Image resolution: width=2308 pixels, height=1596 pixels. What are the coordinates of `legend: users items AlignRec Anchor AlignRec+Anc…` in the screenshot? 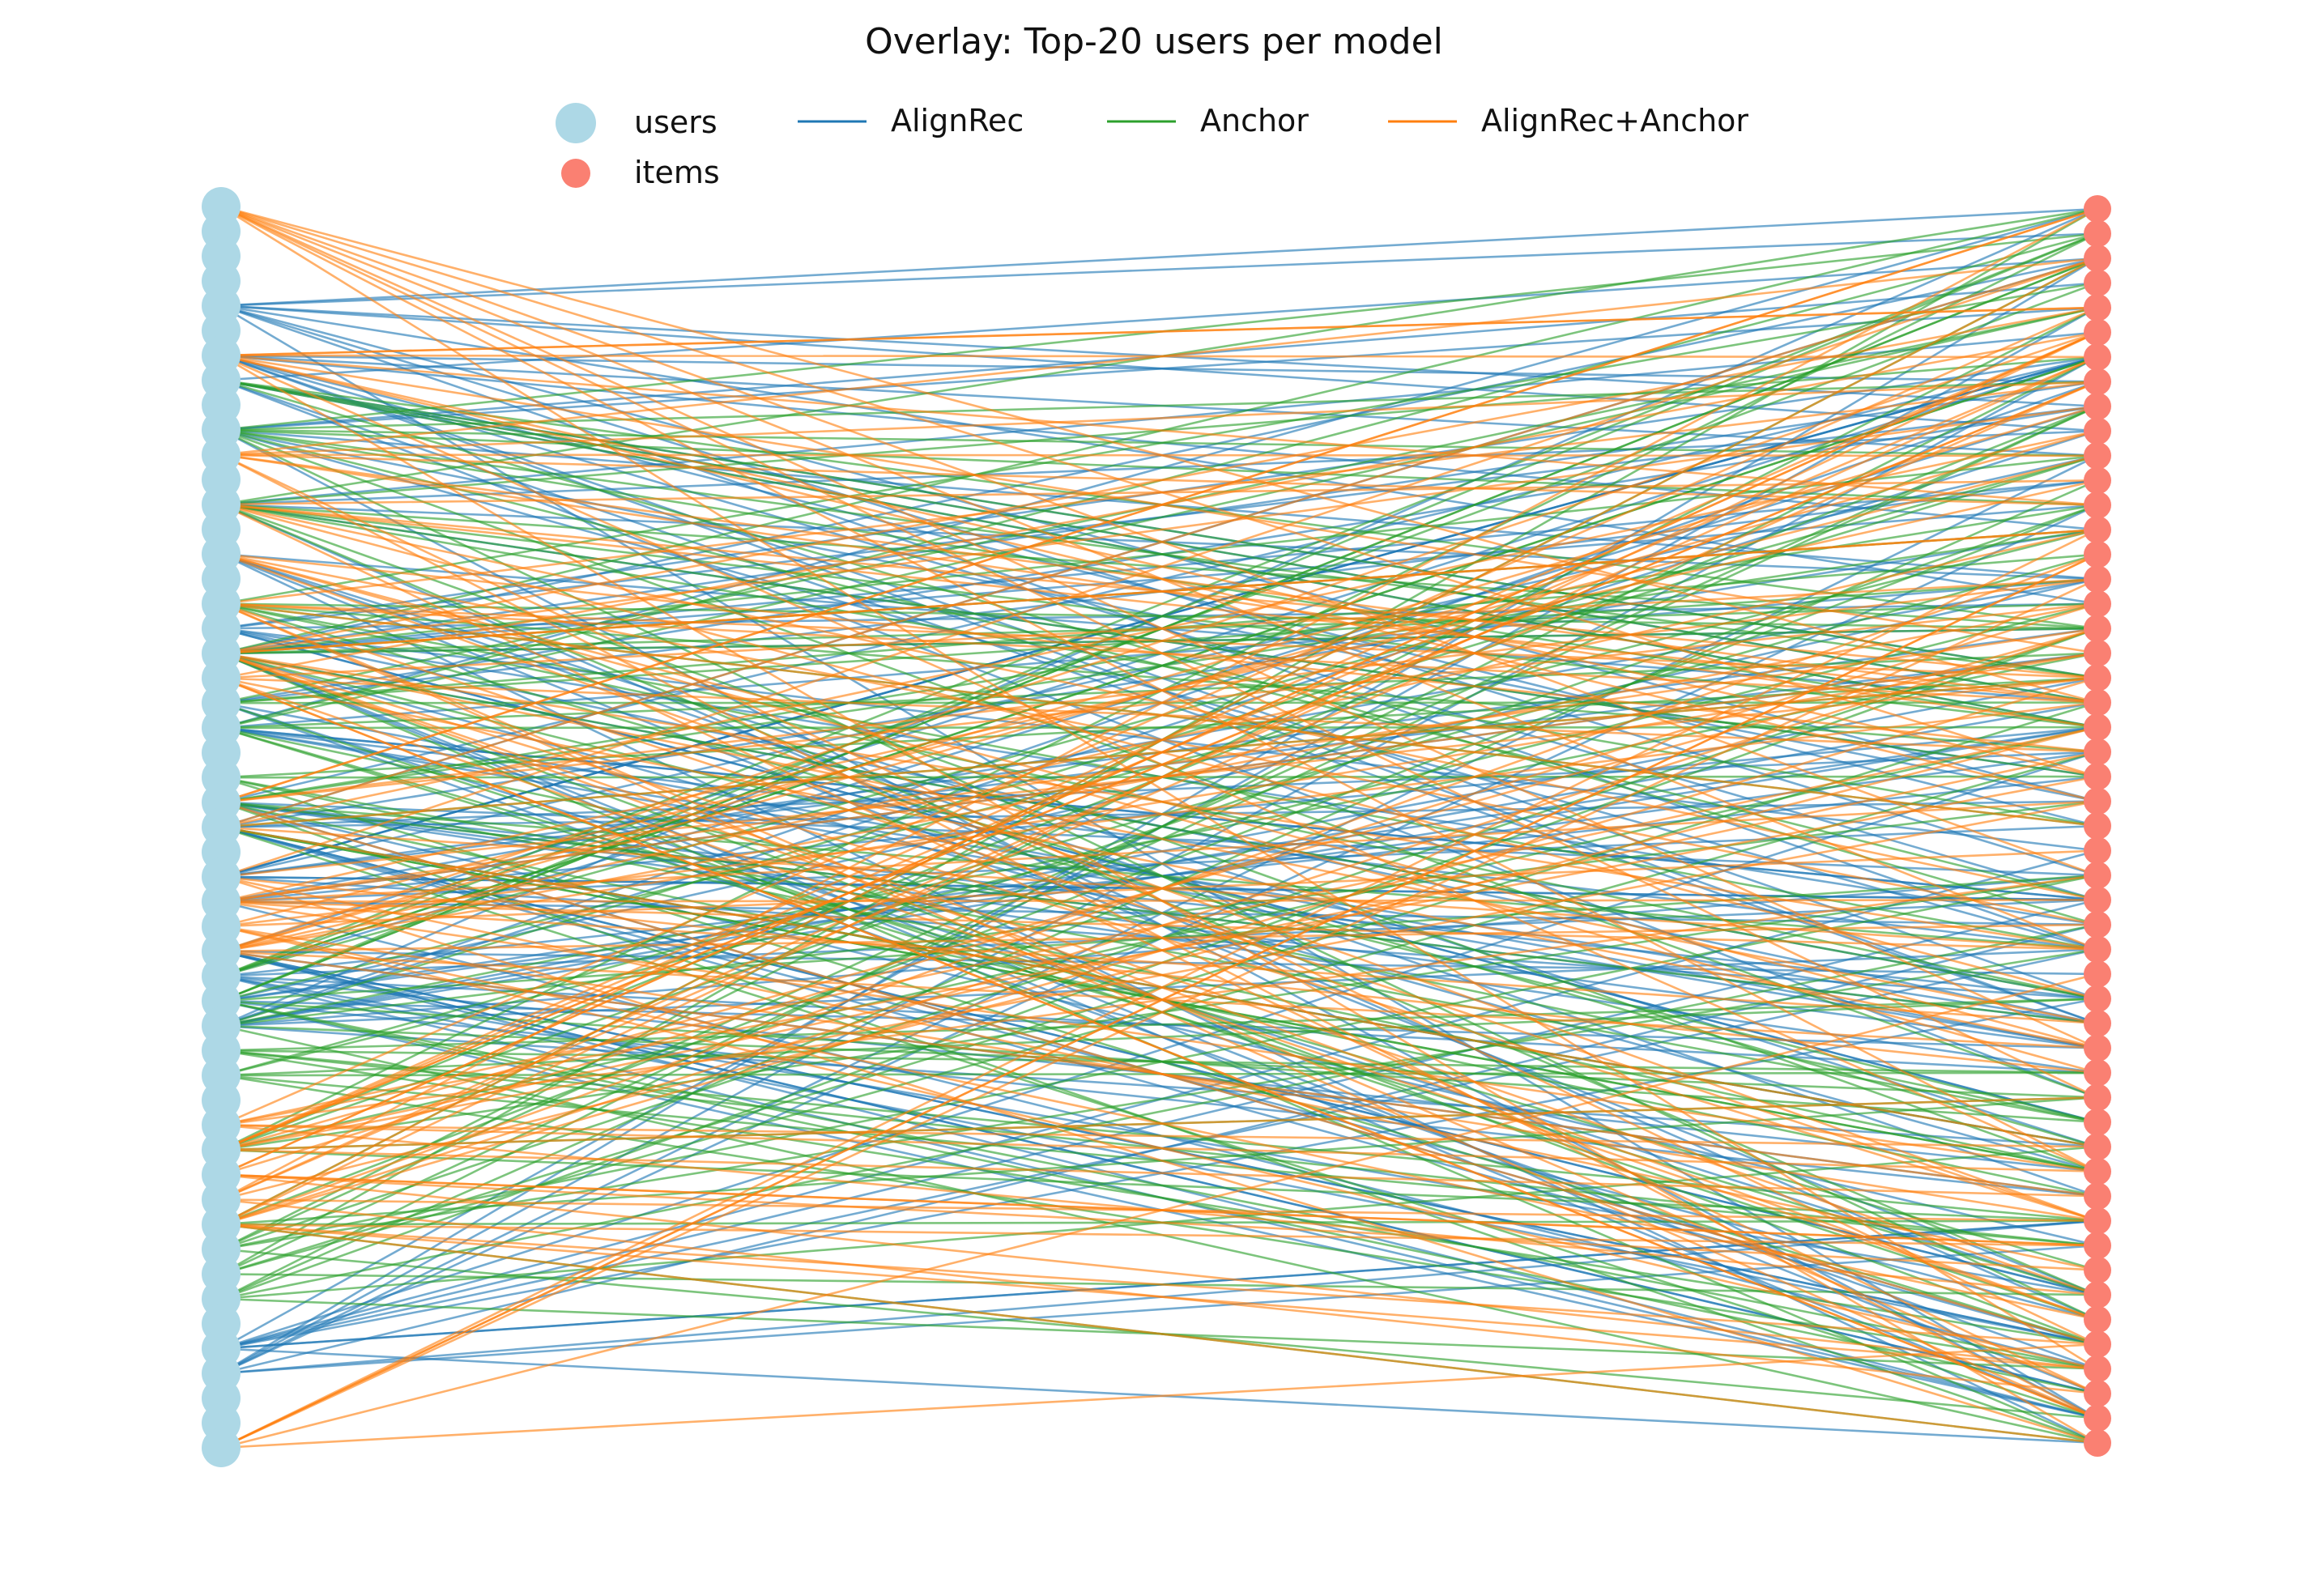 It's located at (1152, 146).